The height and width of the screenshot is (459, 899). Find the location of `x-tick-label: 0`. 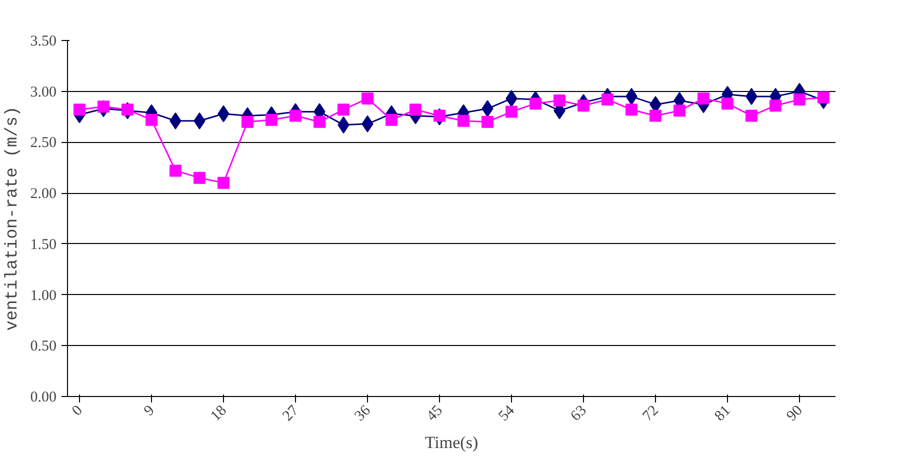

x-tick-label: 0 is located at coordinates (77, 411).